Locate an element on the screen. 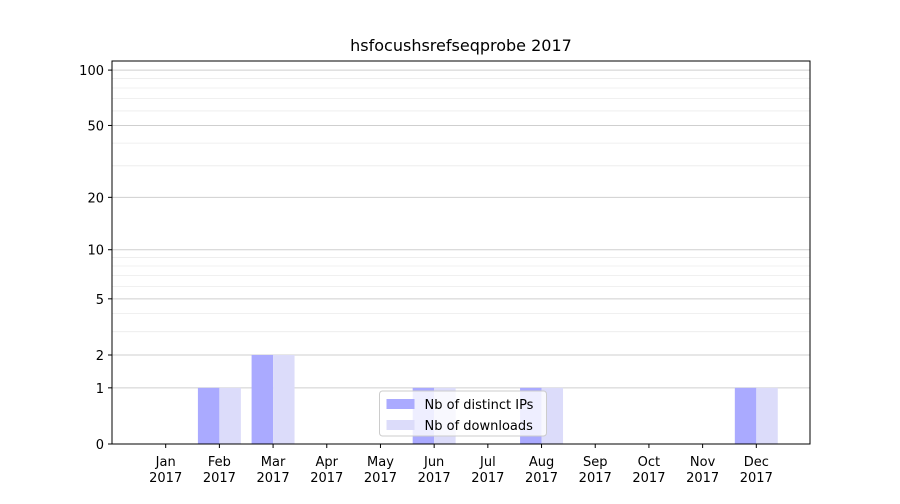 Image resolution: width=900 pixels, height=504 pixels. y-tick-label: 5 is located at coordinates (100, 300).